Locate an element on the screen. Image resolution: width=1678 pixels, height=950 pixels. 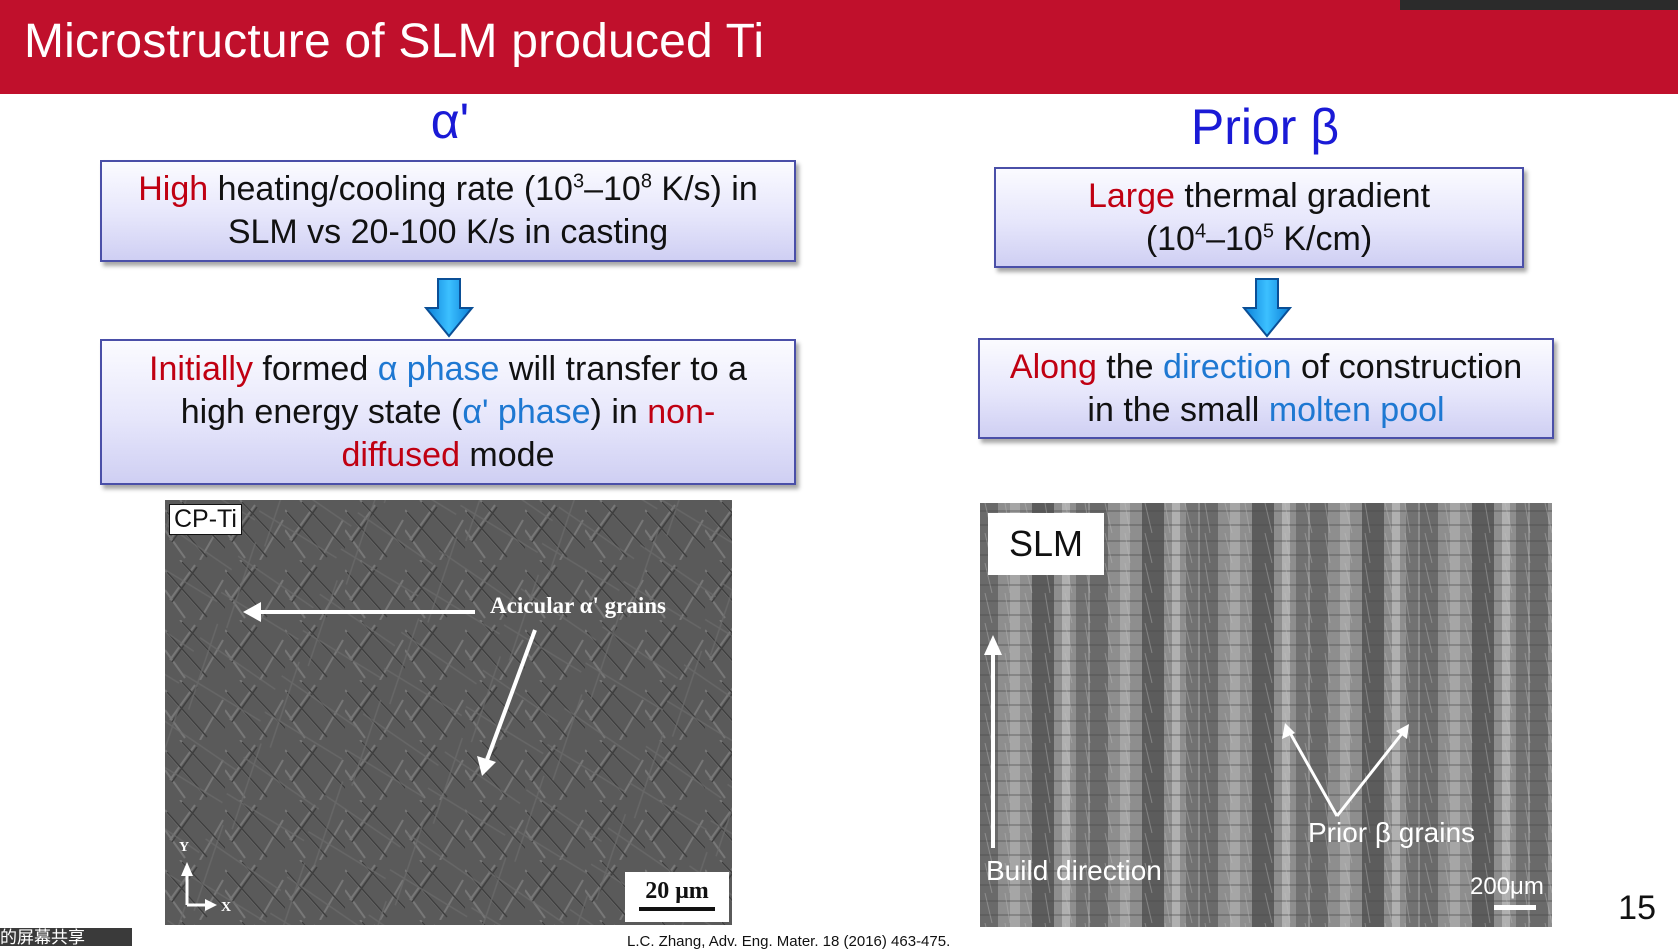
range-open: (10 is located at coordinates (1170, 238).